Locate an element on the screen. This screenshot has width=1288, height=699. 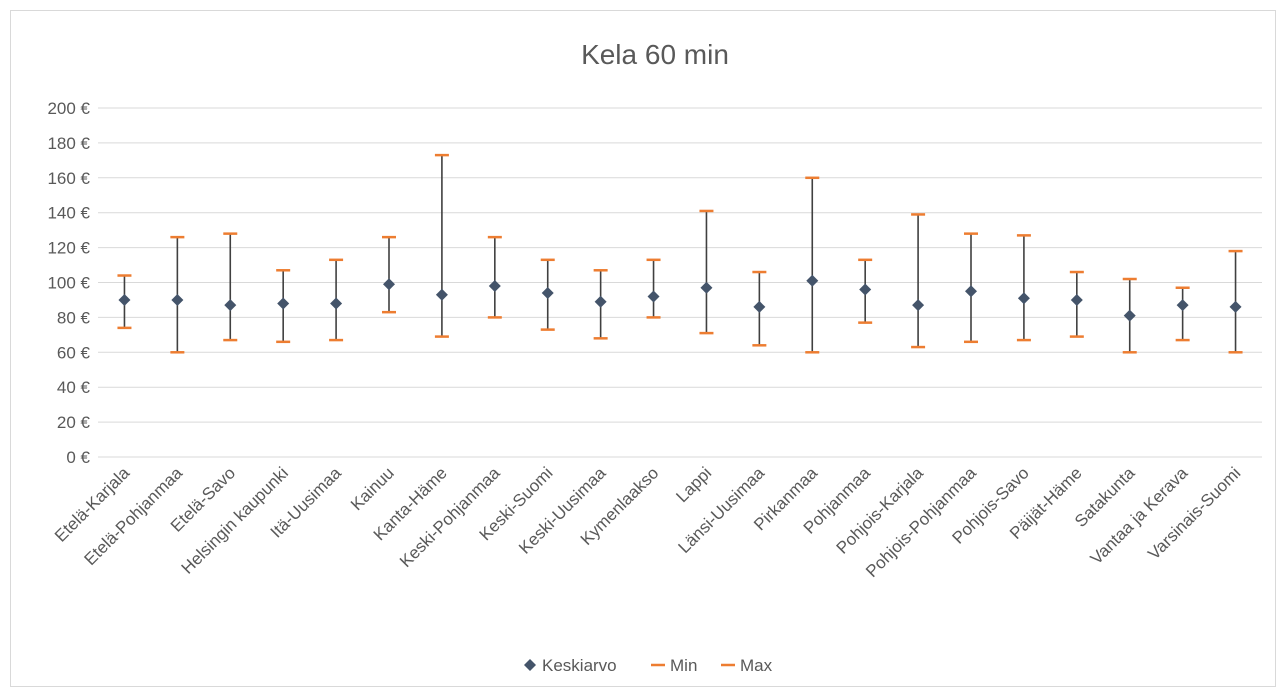
y-tick-label: 120 € is located at coordinates (68, 248).